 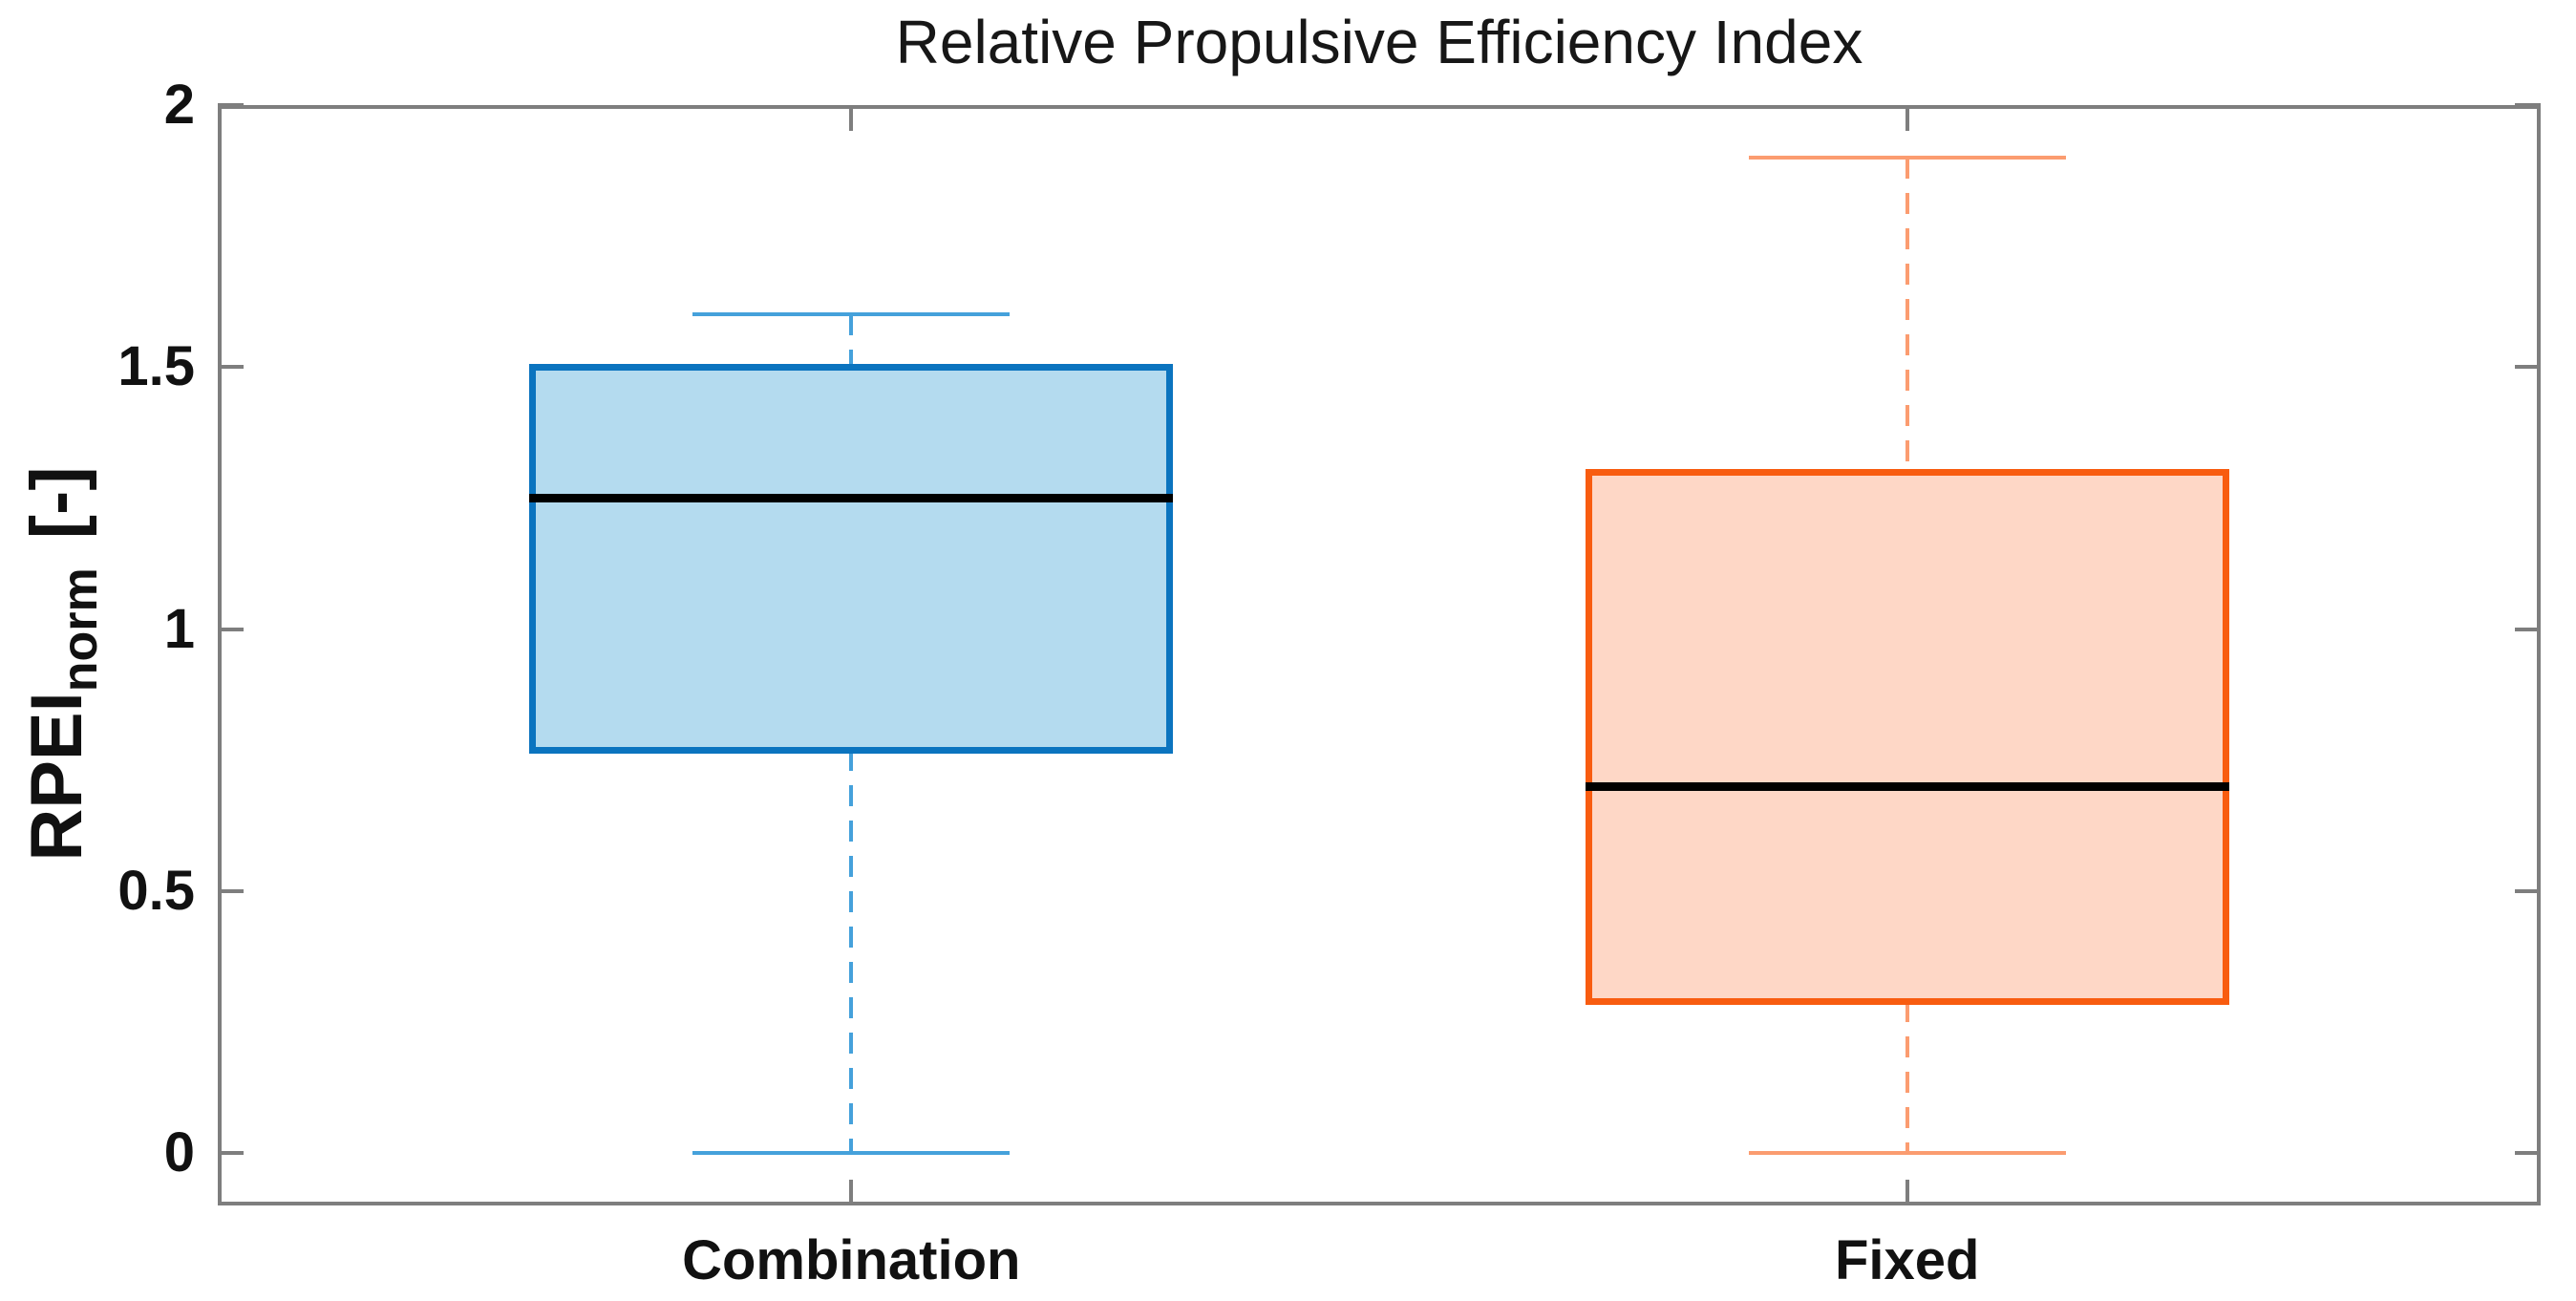 What do you see at coordinates (1907, 1260) in the screenshot?
I see `x-category-label: Fixed` at bounding box center [1907, 1260].